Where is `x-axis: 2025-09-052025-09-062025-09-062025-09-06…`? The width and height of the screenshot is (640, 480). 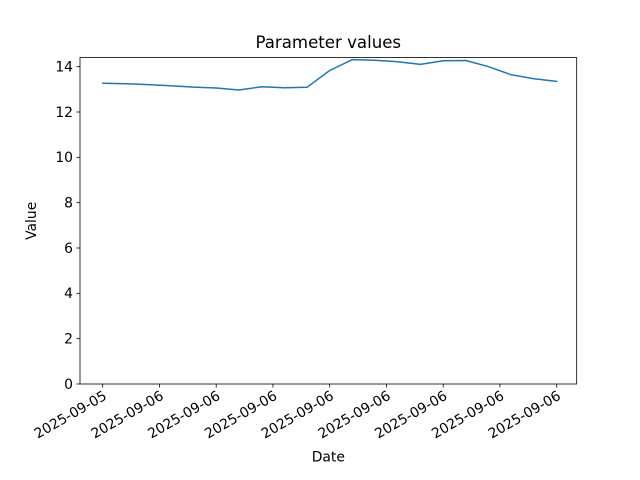 x-axis: 2025-09-052025-09-062025-09-062025-09-06… is located at coordinates (298, 413).